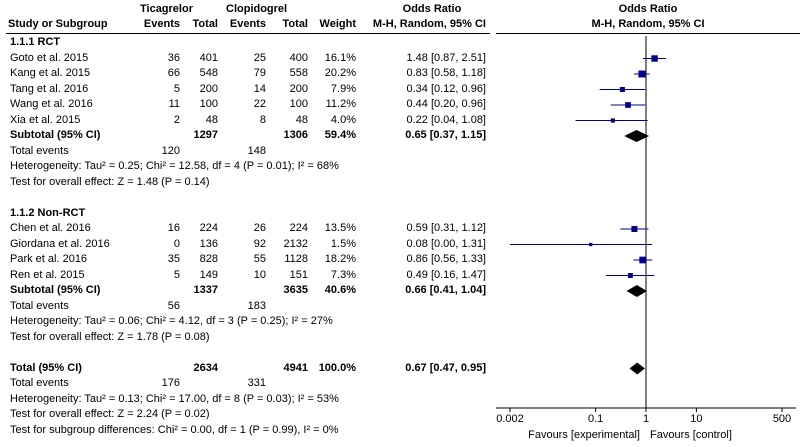 This screenshot has width=805, height=447. What do you see at coordinates (173, 259) in the screenshot?
I see `cell-e1: 35` at bounding box center [173, 259].